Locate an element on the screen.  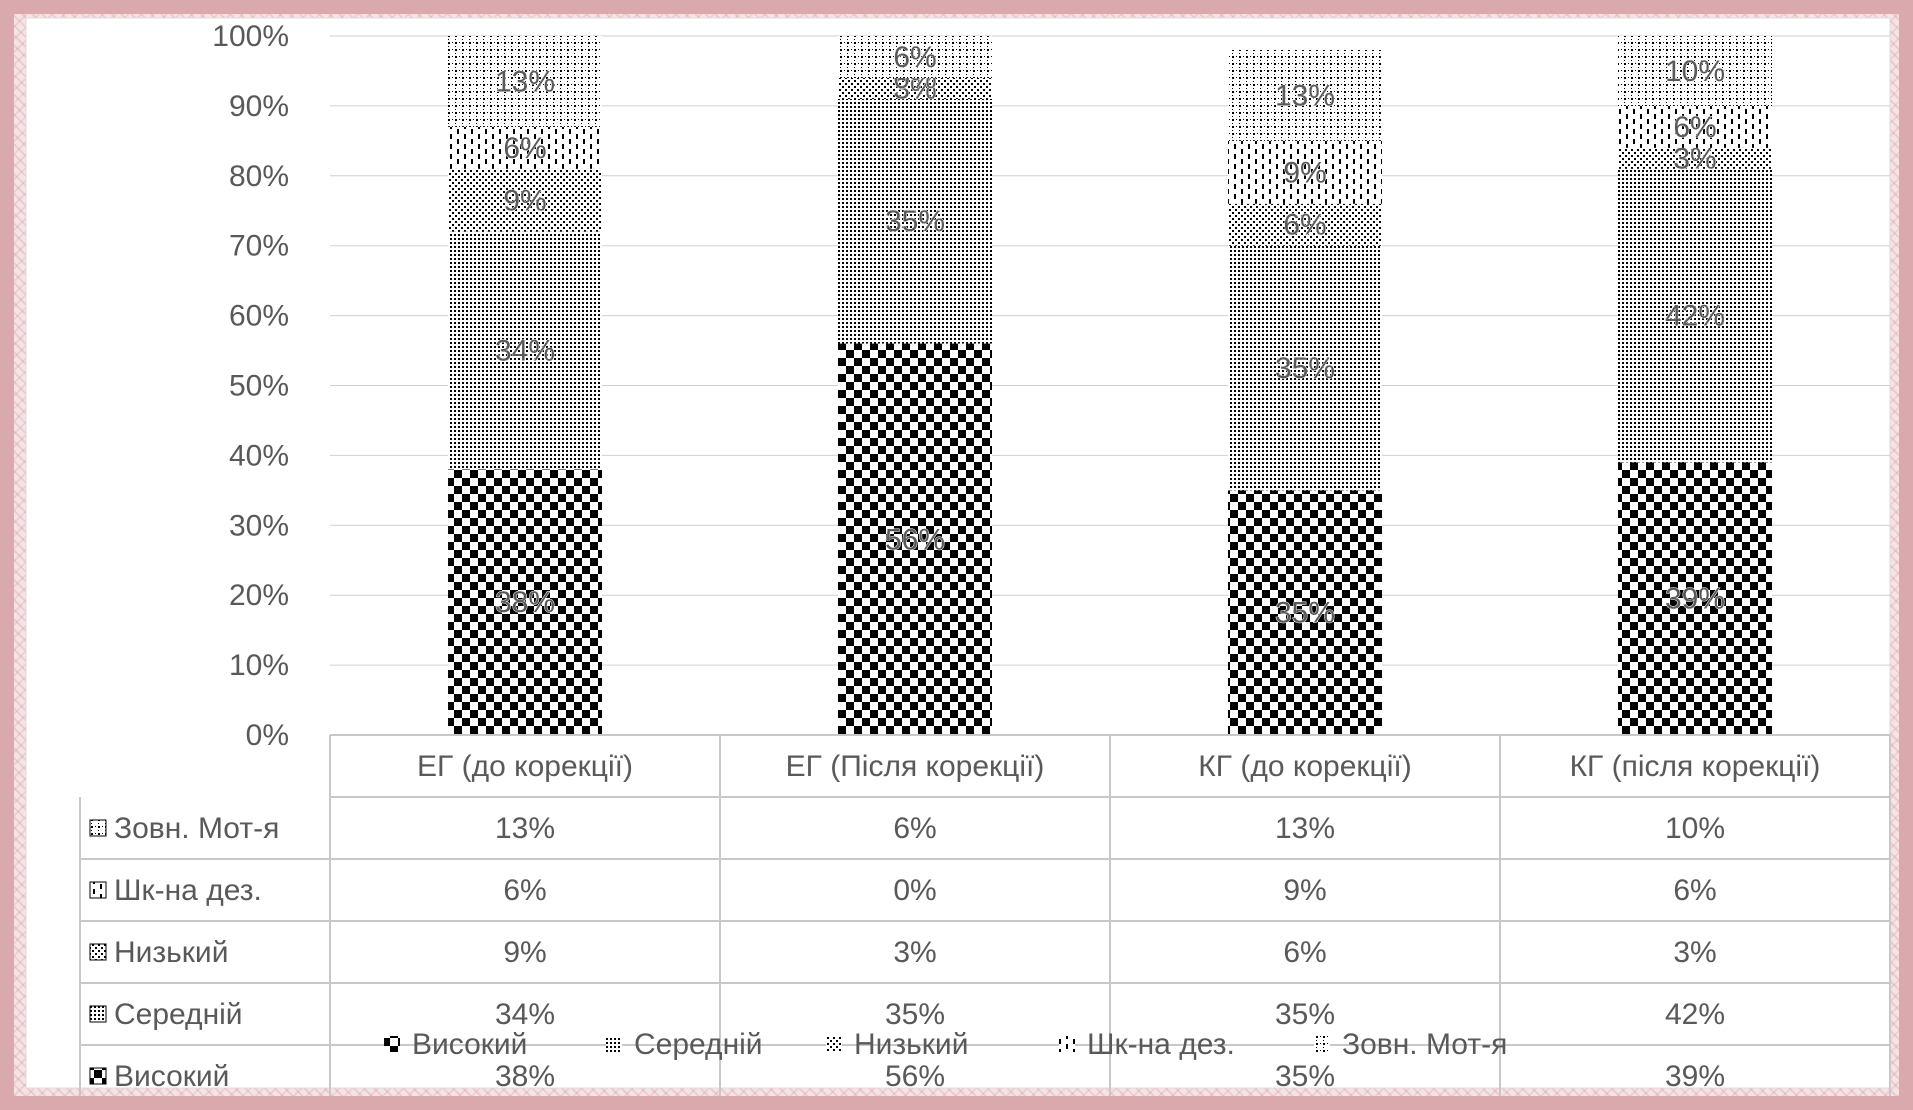
y-axis: 0% 10% 20% 30% 40% 50% 60% 70% 80% 90% 100% is located at coordinates (250, 386).